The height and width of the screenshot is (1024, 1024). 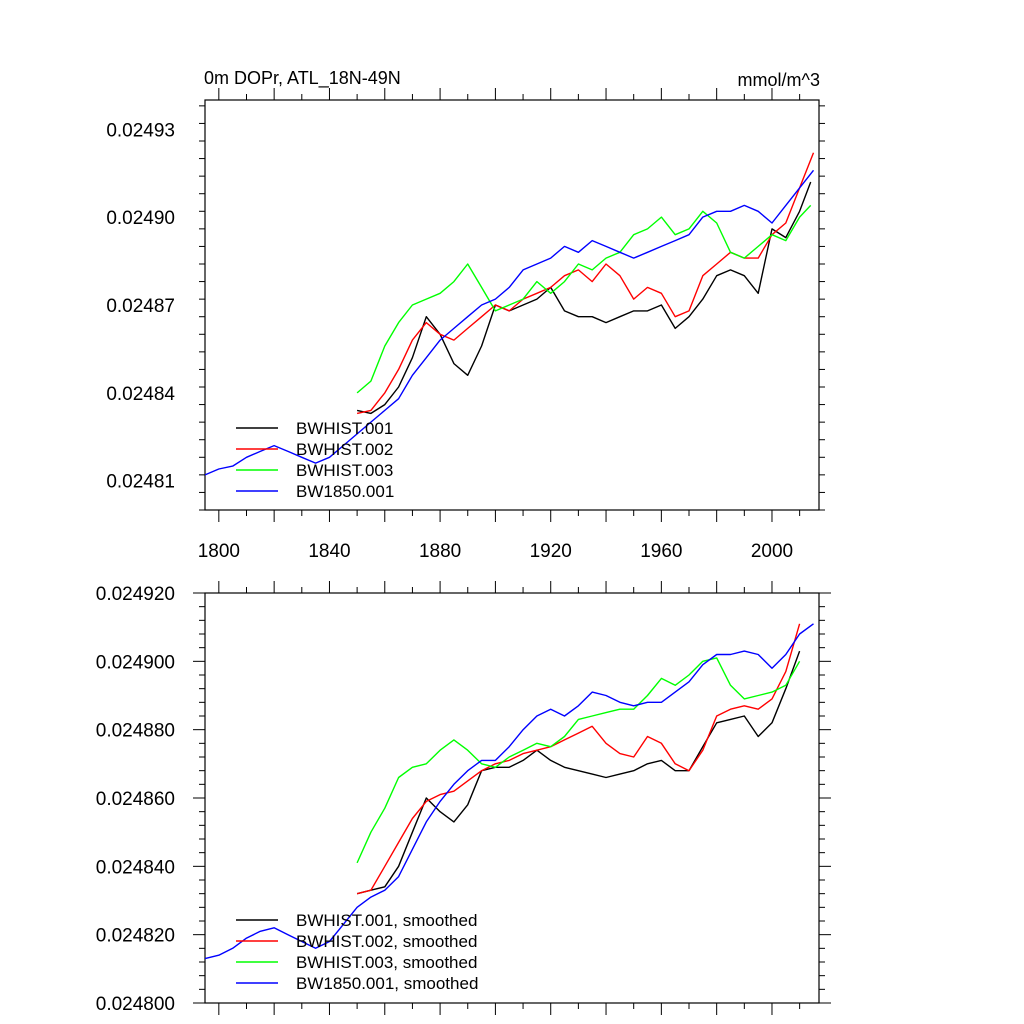 What do you see at coordinates (135, 594) in the screenshot?
I see `y-tick-label: 0.024920` at bounding box center [135, 594].